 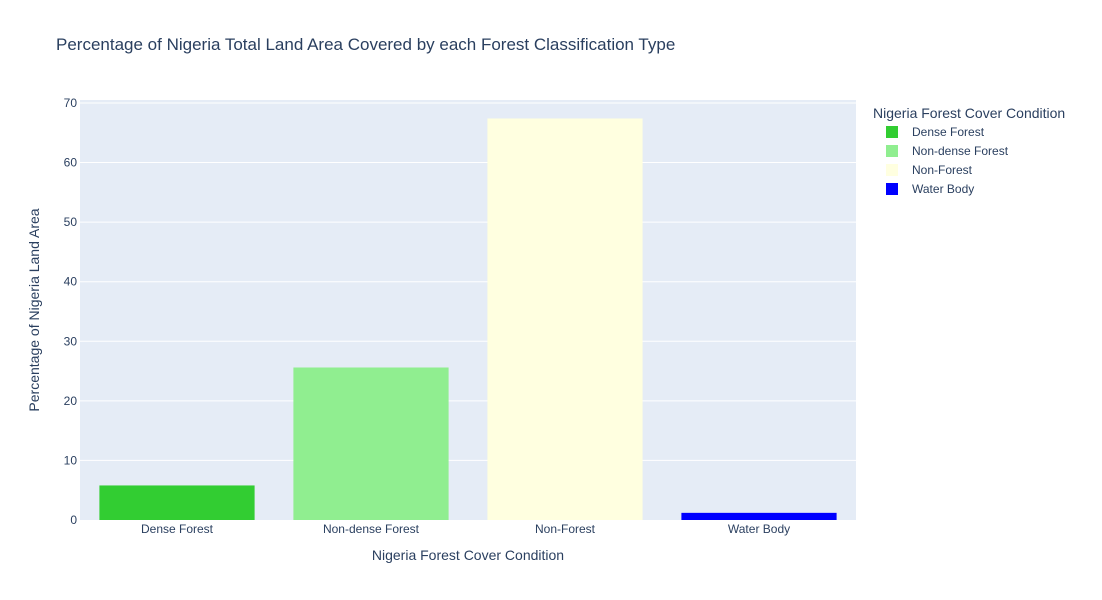 What do you see at coordinates (71, 460) in the screenshot?
I see `y-tick-label: 10` at bounding box center [71, 460].